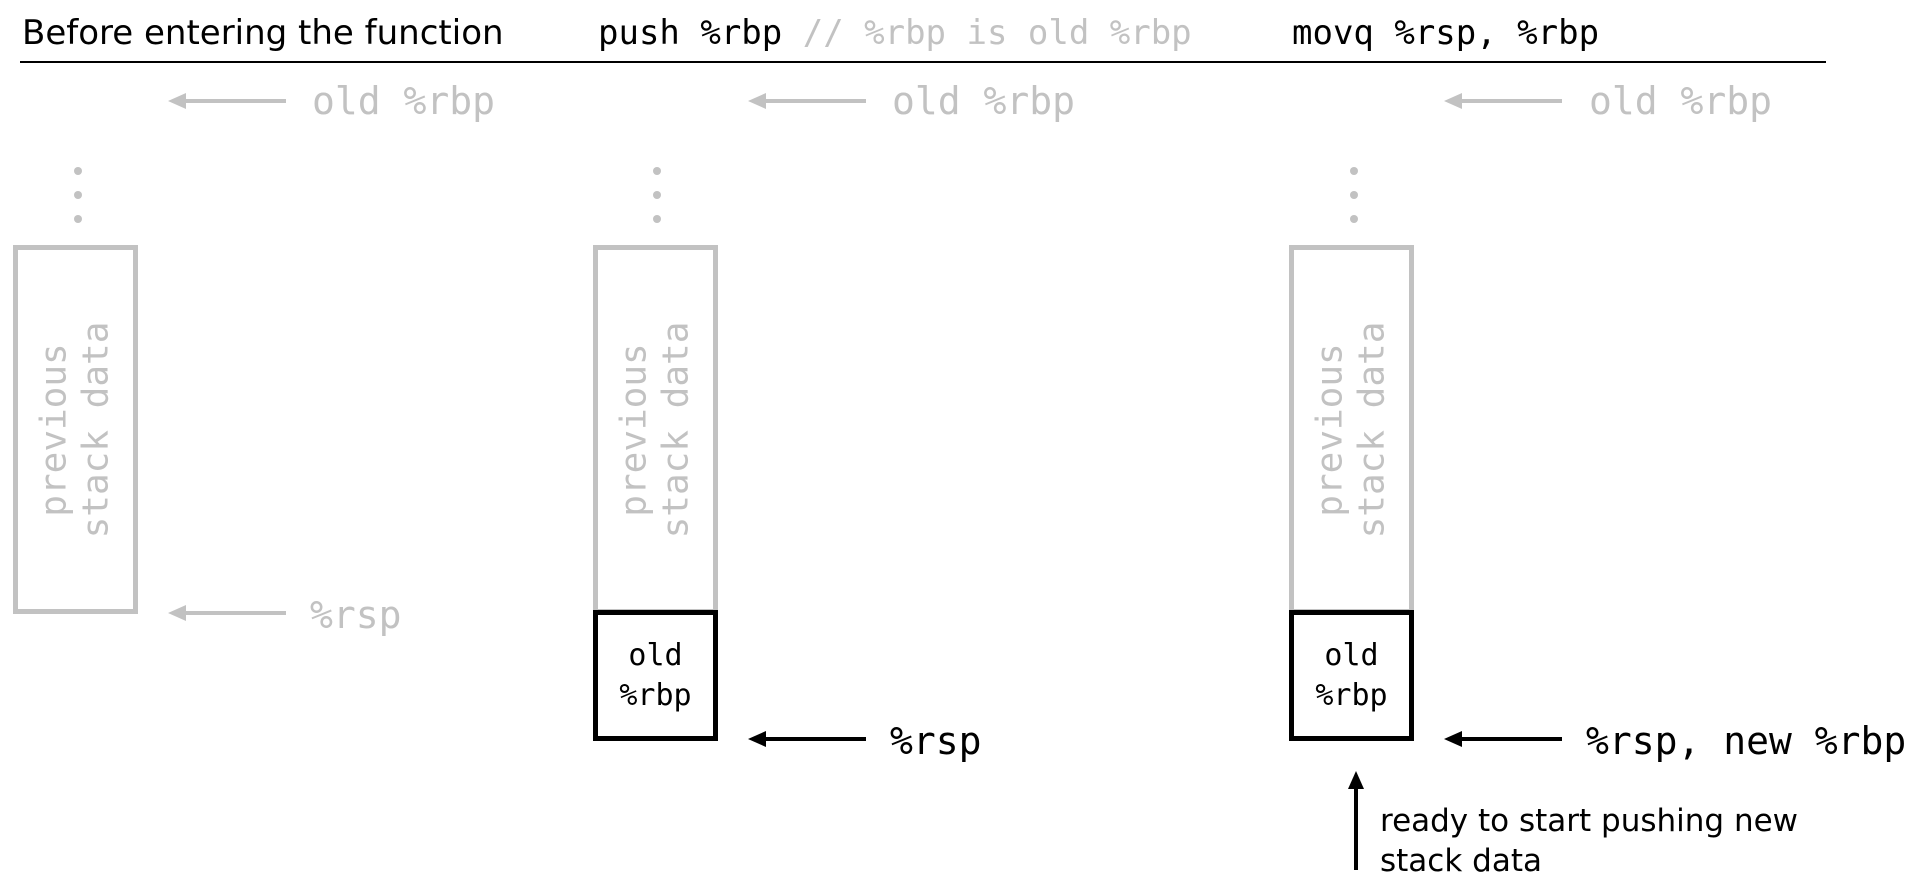  I want to click on panel3-previous-stack-label: previous stack data, so click(1351, 429).